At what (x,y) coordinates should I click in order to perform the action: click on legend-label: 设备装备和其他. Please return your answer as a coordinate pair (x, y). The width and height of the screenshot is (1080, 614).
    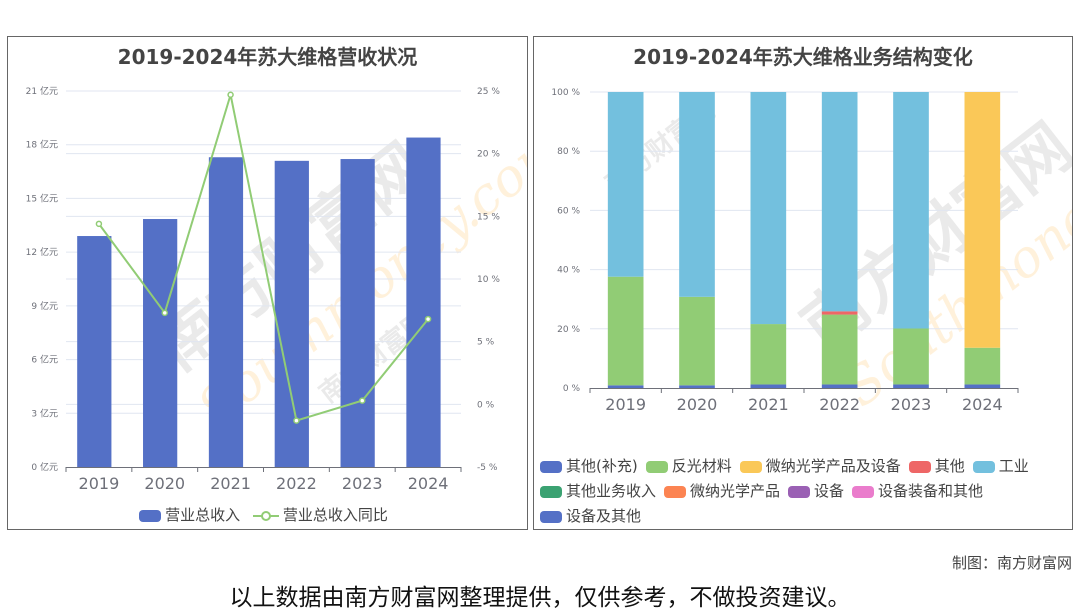
    Looking at the image, I should click on (931, 491).